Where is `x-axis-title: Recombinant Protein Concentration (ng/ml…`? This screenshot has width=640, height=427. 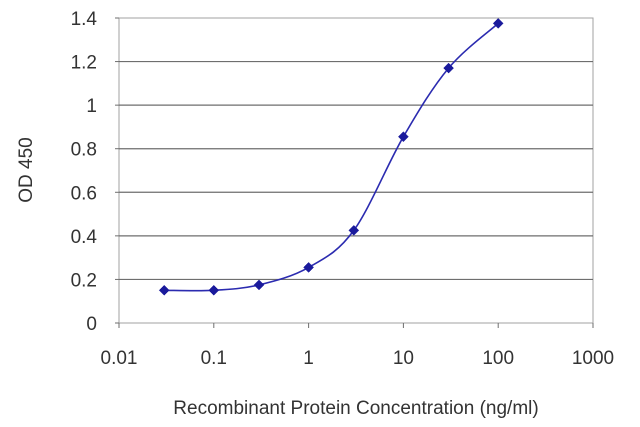
x-axis-title: Recombinant Protein Concentration (ng/ml… is located at coordinates (355, 408).